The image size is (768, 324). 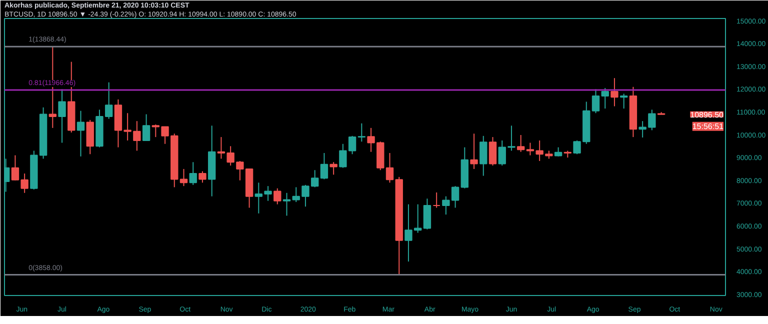 I want to click on annotation: 10896.50, so click(x=707, y=115).